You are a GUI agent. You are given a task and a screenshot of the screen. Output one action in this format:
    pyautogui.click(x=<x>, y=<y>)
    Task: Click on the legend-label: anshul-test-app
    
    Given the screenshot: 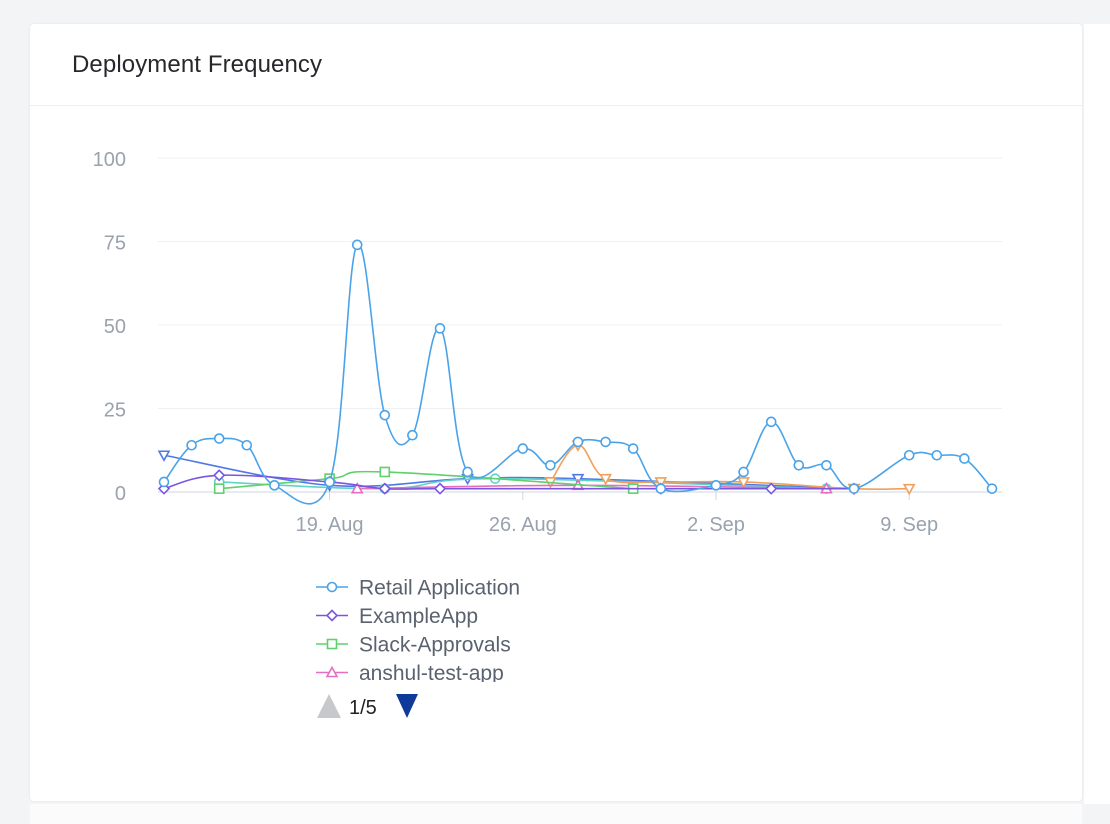 What is the action you would take?
    pyautogui.click(x=431, y=673)
    